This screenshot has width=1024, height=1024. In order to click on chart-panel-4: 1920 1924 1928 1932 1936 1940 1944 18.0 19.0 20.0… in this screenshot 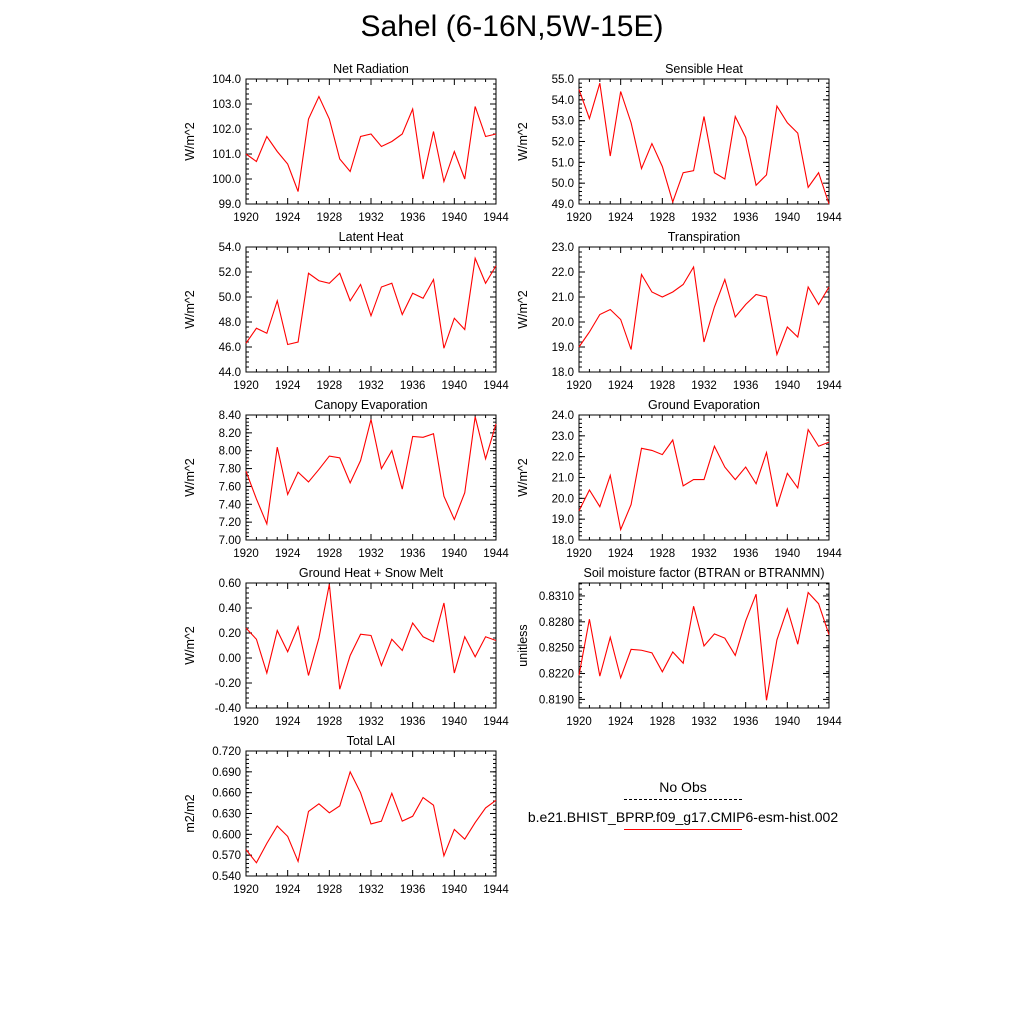, I will do `click(679, 311)`.